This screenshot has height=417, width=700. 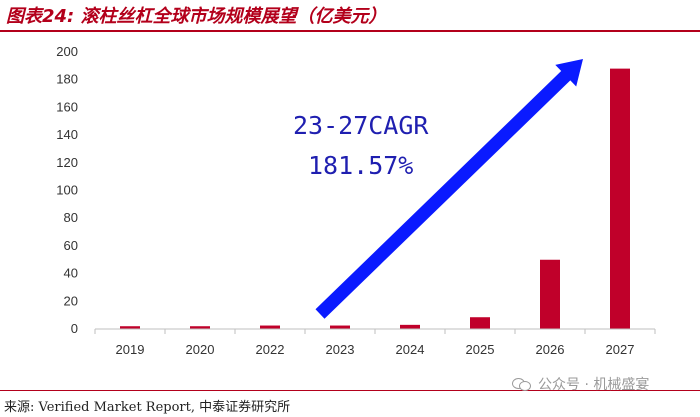 What do you see at coordinates (350, 390) in the screenshot?
I see `footer-divider` at bounding box center [350, 390].